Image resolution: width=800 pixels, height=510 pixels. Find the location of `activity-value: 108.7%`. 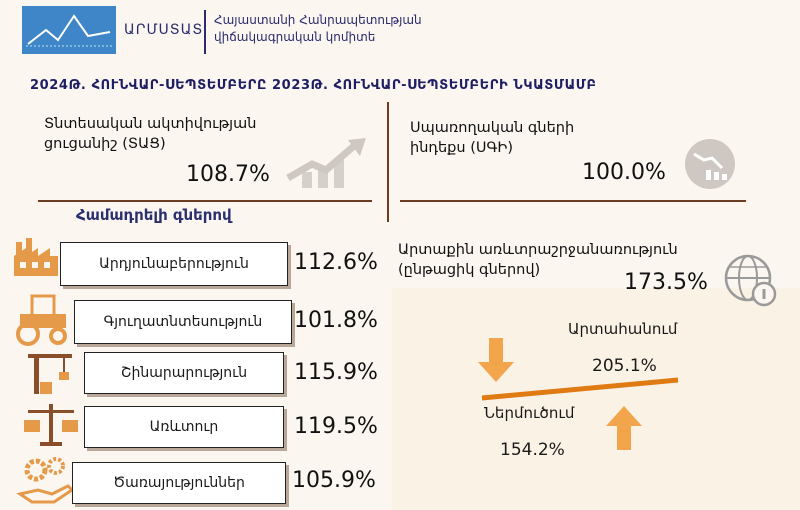

activity-value: 108.7% is located at coordinates (228, 174).